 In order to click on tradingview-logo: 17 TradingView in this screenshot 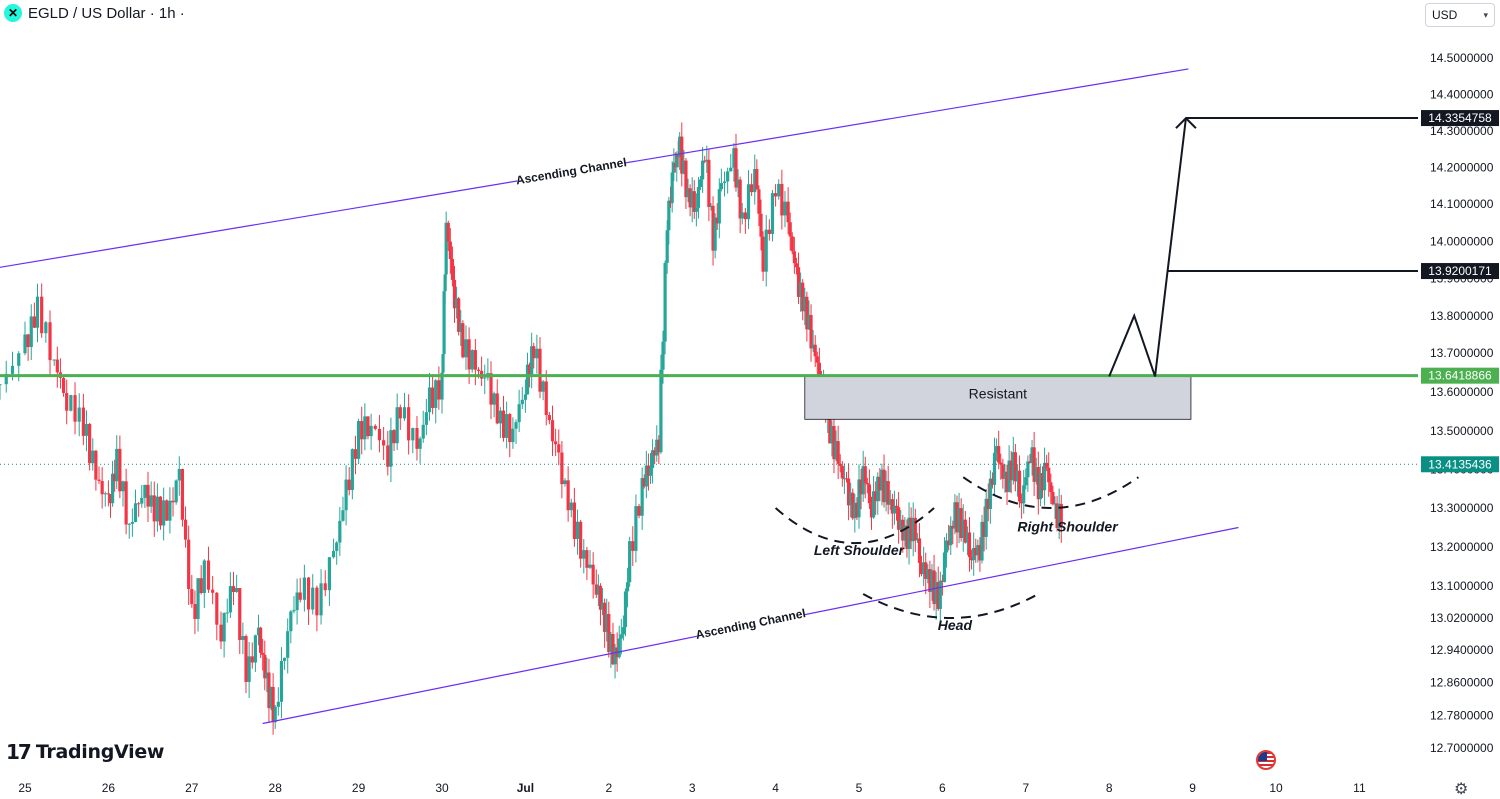, I will do `click(85, 752)`.